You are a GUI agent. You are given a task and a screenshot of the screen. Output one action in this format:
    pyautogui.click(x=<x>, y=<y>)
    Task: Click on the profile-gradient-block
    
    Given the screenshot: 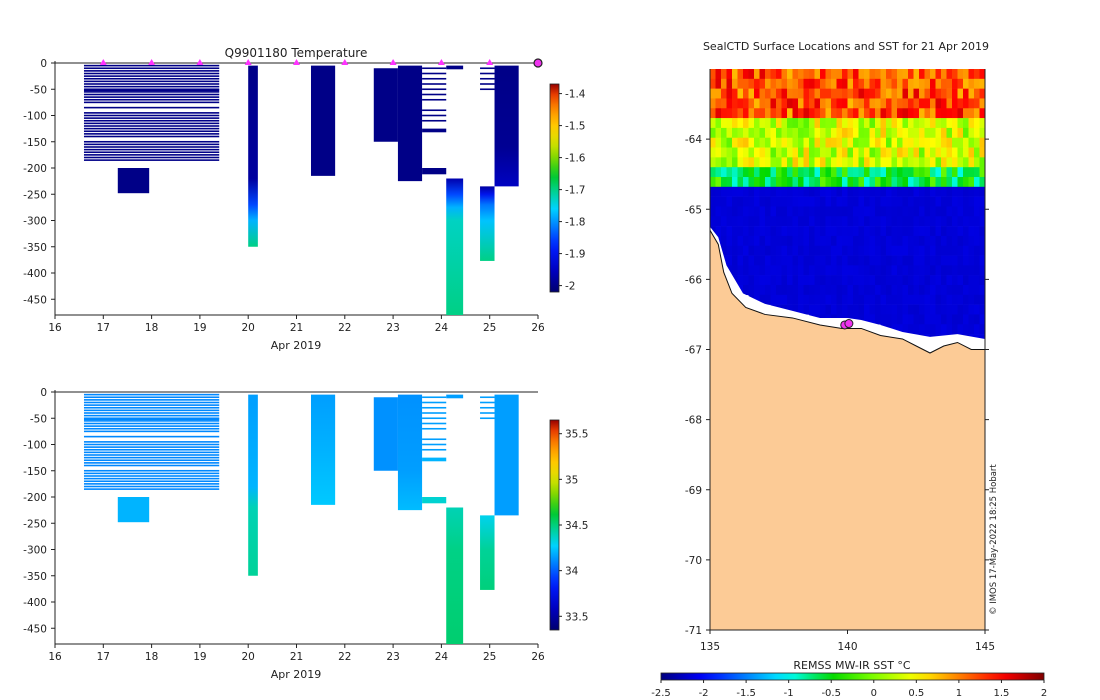 What is the action you would take?
    pyautogui.click(x=487, y=552)
    